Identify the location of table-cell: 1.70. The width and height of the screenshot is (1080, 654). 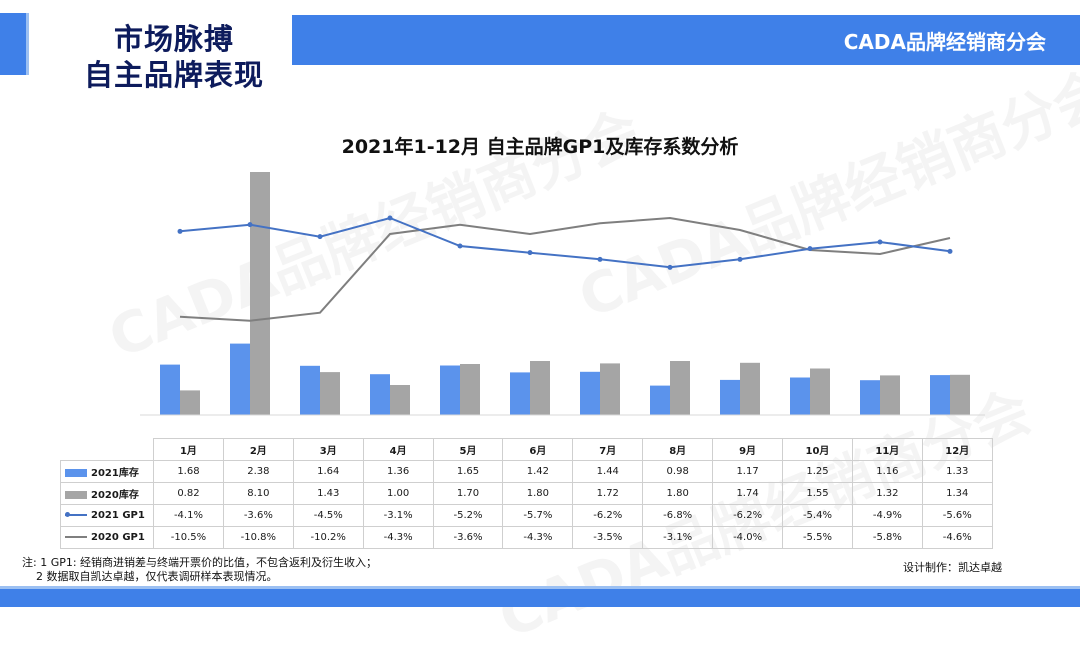
(468, 493).